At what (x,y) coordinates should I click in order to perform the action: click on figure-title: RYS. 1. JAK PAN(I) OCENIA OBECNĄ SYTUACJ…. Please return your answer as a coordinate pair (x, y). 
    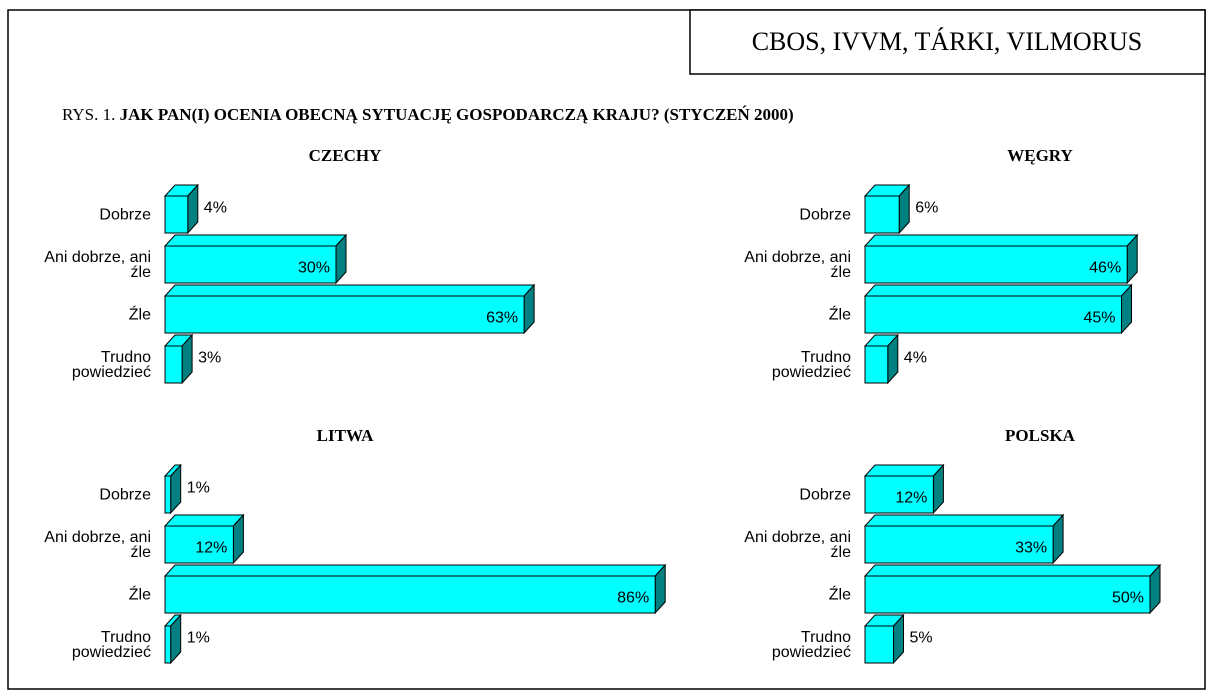
    Looking at the image, I should click on (428, 114).